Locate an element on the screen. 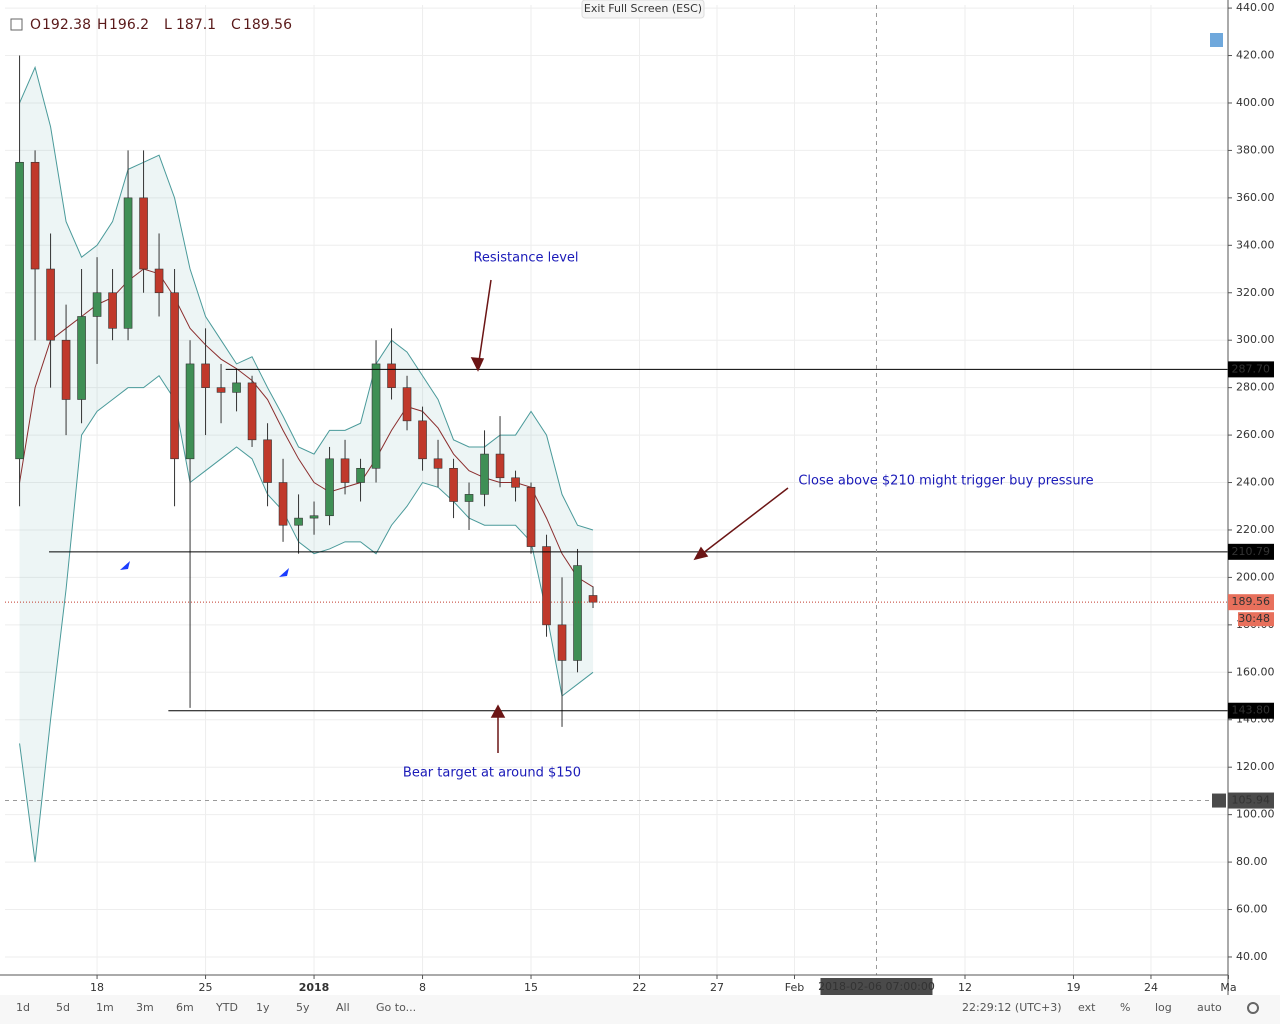  ohlc-header: O 192.38 H 196.2 L 187.1 C 189.56 is located at coordinates (161, 25).